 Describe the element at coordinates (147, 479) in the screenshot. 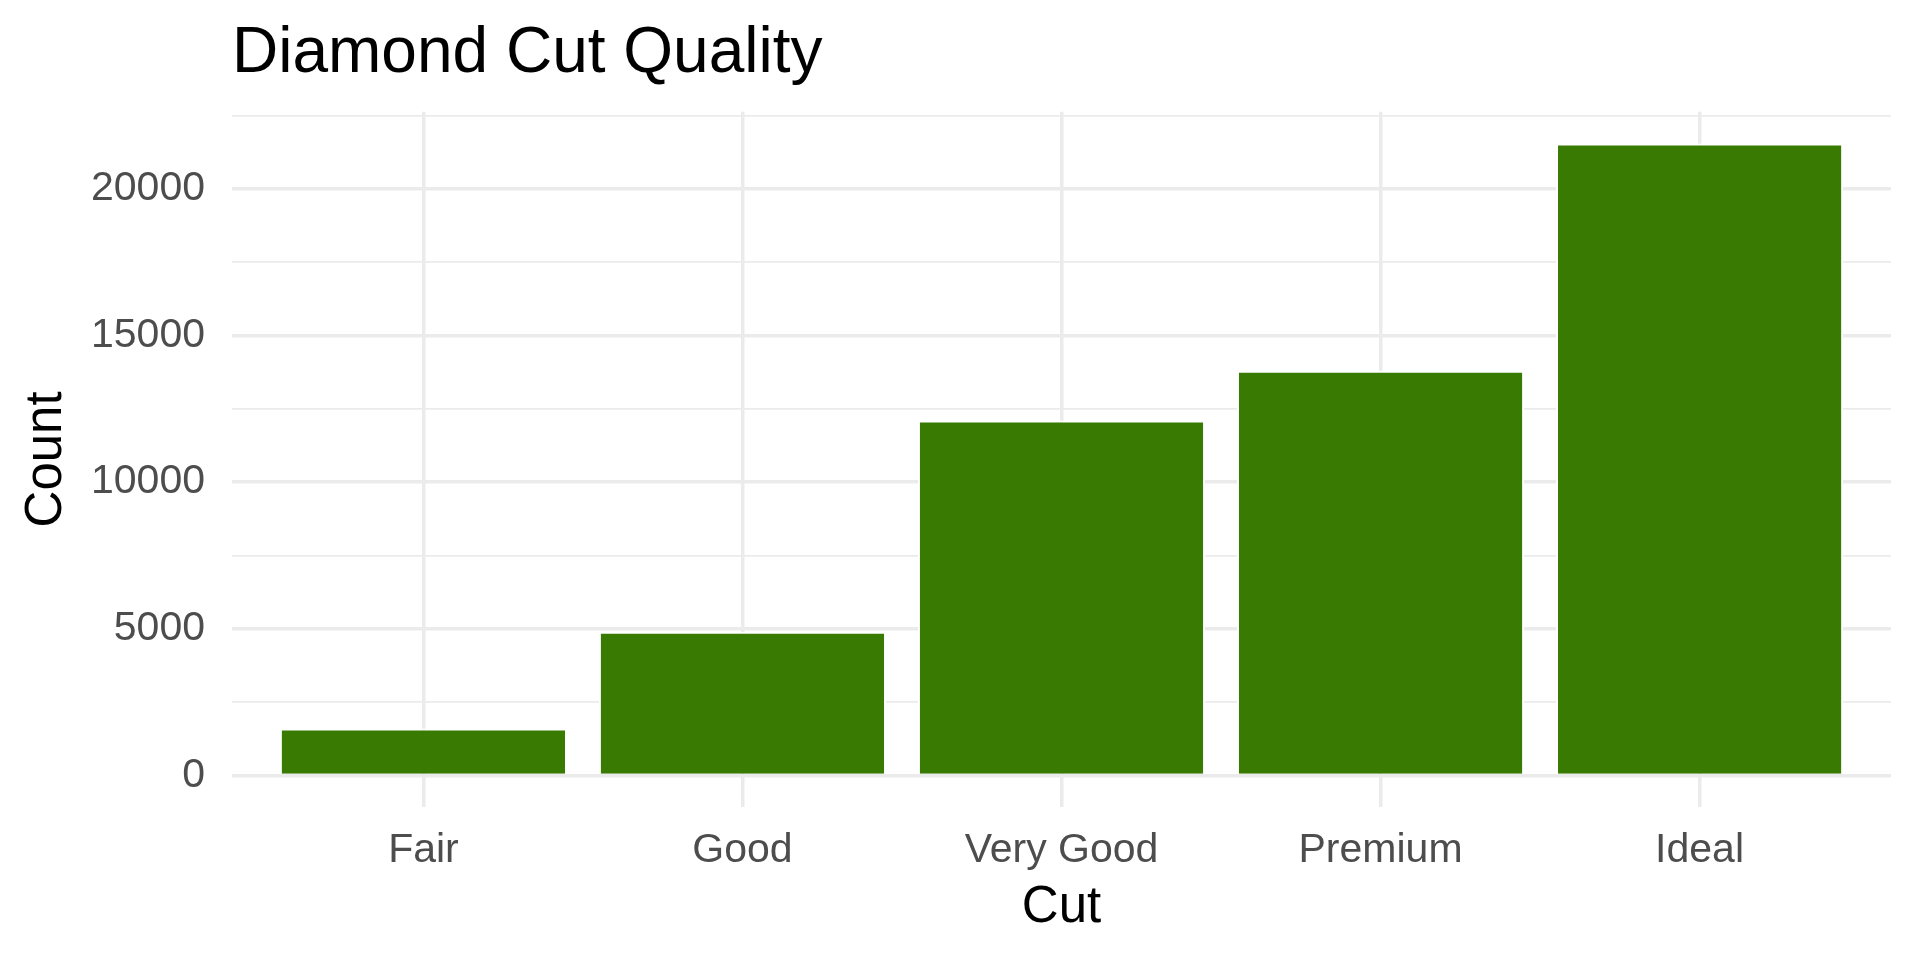

I see `y-tick-label: 10000` at that location.